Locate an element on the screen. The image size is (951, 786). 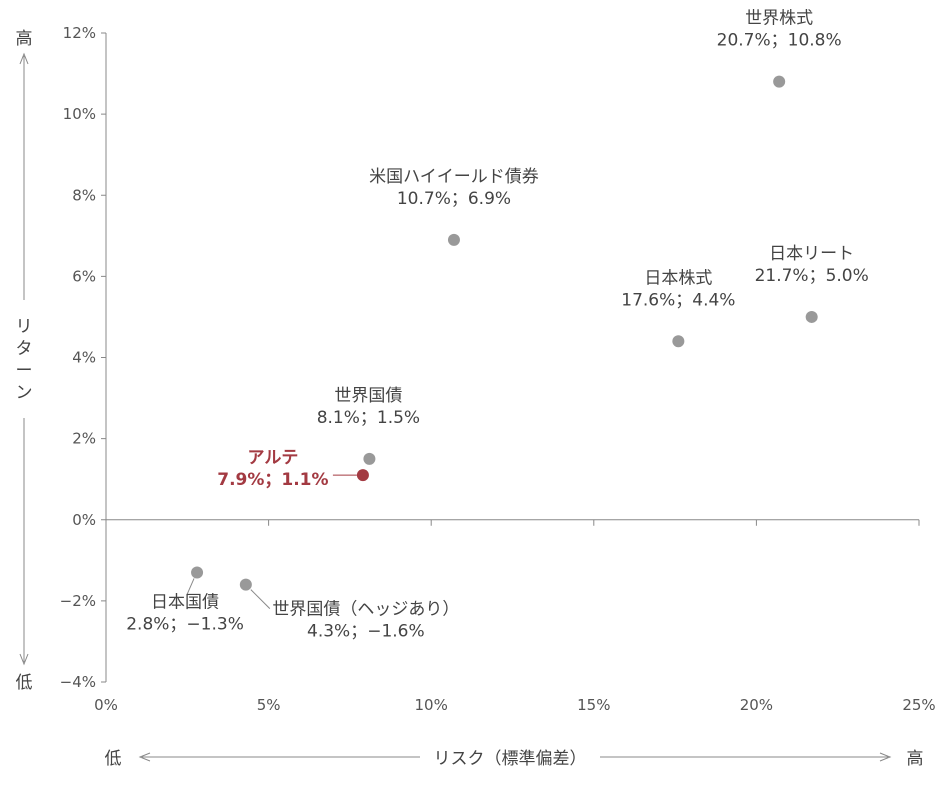
point-value-label: 2.8%；−1.3% is located at coordinates (185, 624).